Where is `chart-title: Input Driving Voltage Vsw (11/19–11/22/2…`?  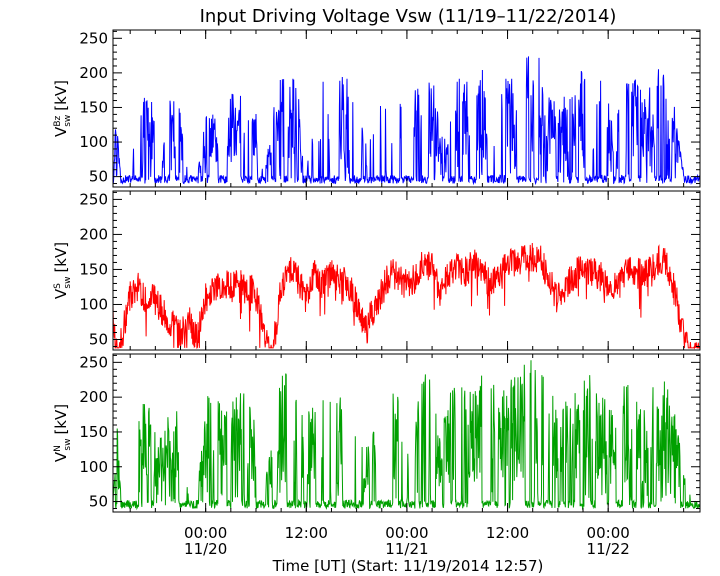
chart-title: Input Driving Voltage Vsw (11/19–11/22/2… is located at coordinates (408, 16).